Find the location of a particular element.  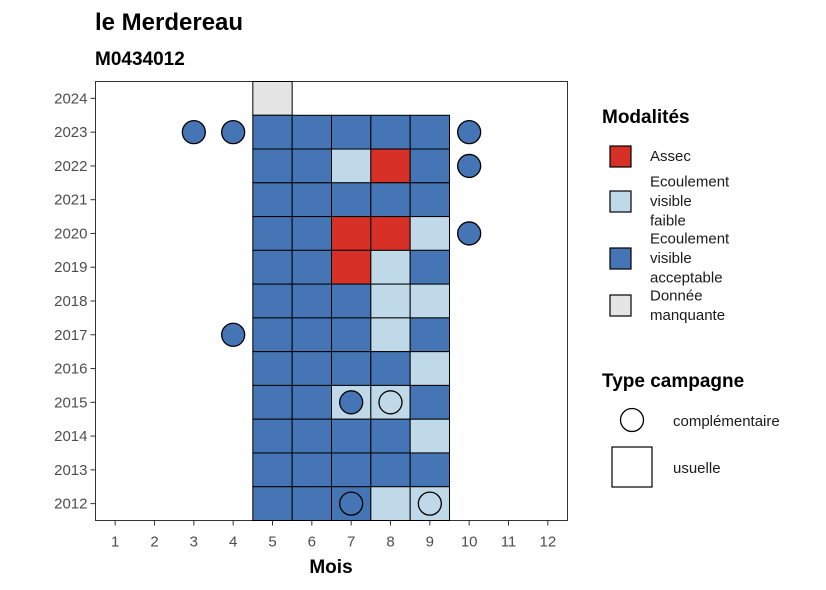

legend-label-faible-1: Ecoulement is located at coordinates (690, 182).